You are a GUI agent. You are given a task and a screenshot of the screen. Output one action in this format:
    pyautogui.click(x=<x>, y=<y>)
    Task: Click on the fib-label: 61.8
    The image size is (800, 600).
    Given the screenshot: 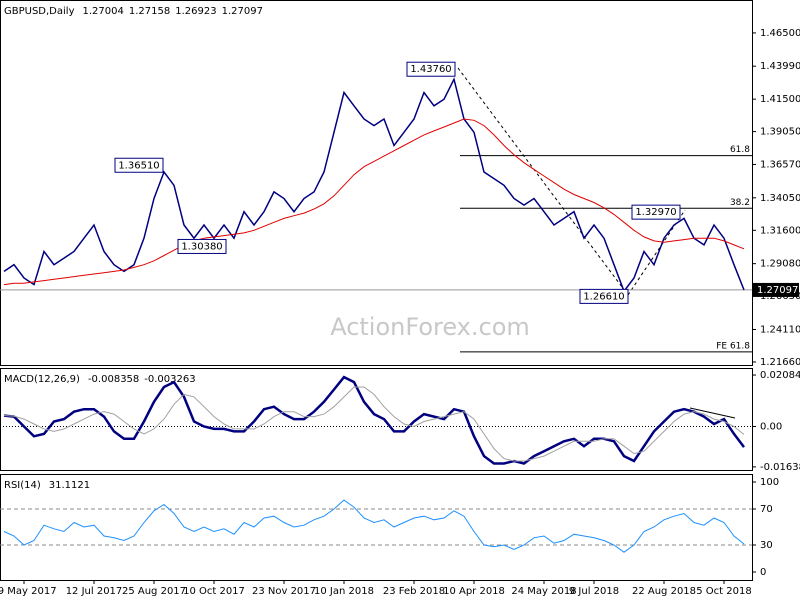 What is the action you would take?
    pyautogui.click(x=740, y=150)
    